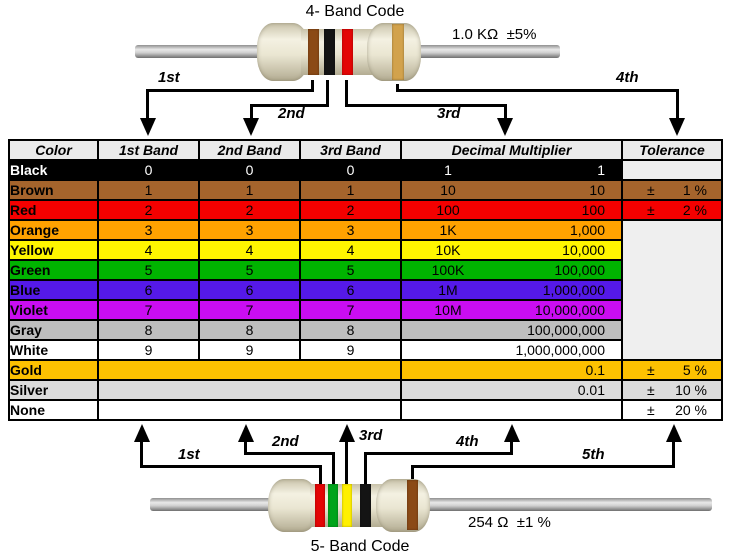  Describe the element at coordinates (494, 34) in the screenshot. I see `four-band-value: 1.0 KΩ ±5%` at that location.